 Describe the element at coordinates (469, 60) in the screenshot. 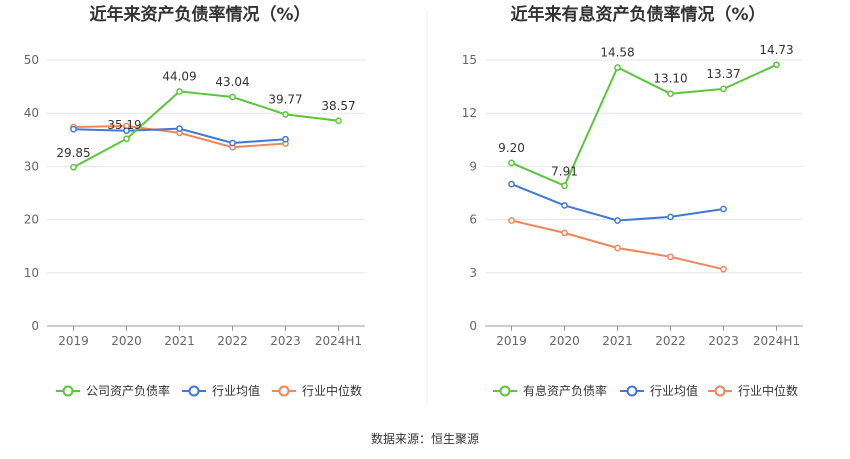

I see `y-tick-label: 15` at that location.